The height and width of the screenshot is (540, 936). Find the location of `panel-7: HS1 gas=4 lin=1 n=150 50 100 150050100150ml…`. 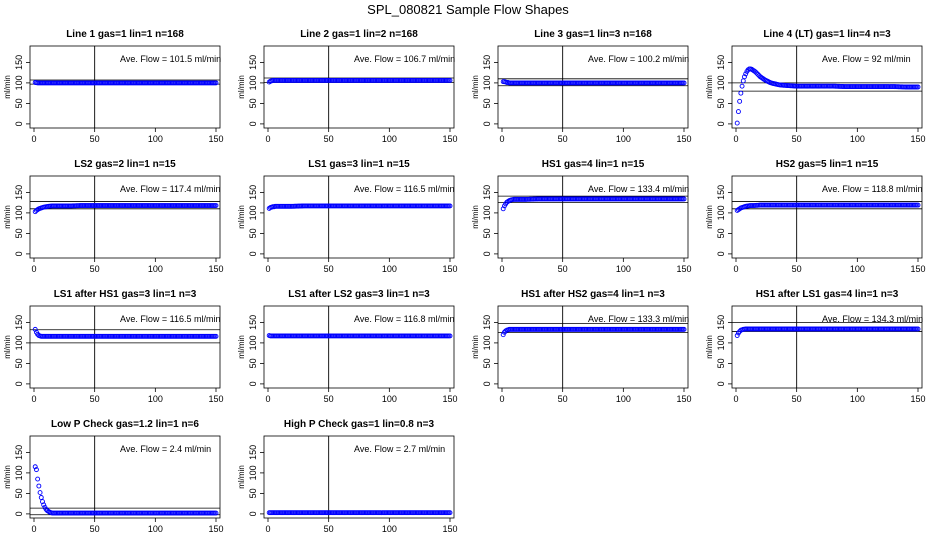

panel-7: HS1 gas=4 lin=1 n=150 50 100 150050100150ml… is located at coordinates (581, 216).